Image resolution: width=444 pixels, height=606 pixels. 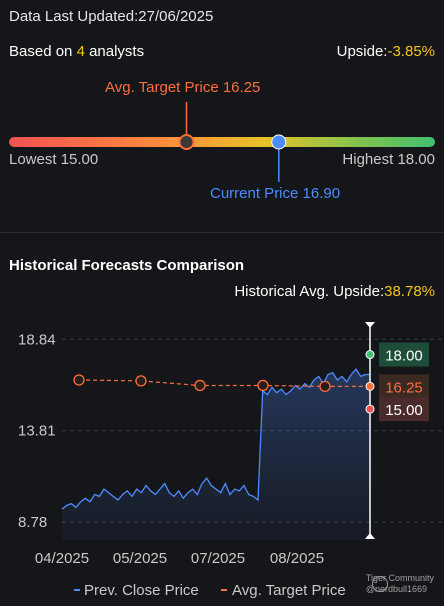 What do you see at coordinates (370, 536) in the screenshot?
I see `crosshair-bottom-handle` at bounding box center [370, 536].